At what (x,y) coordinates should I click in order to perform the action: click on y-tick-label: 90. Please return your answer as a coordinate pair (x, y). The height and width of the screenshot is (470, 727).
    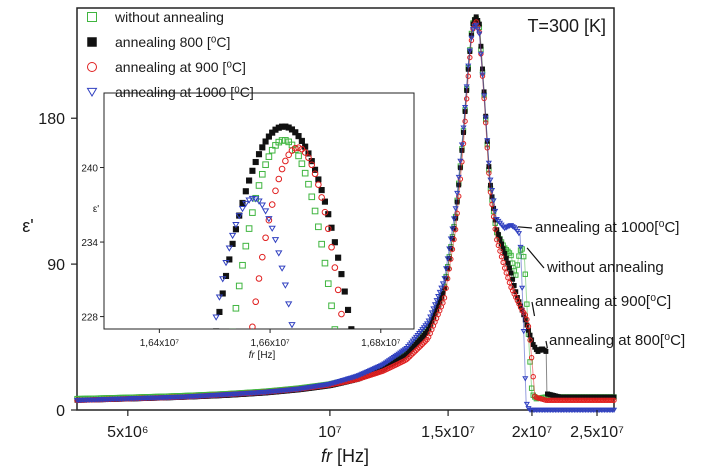
    Looking at the image, I should click on (56, 265).